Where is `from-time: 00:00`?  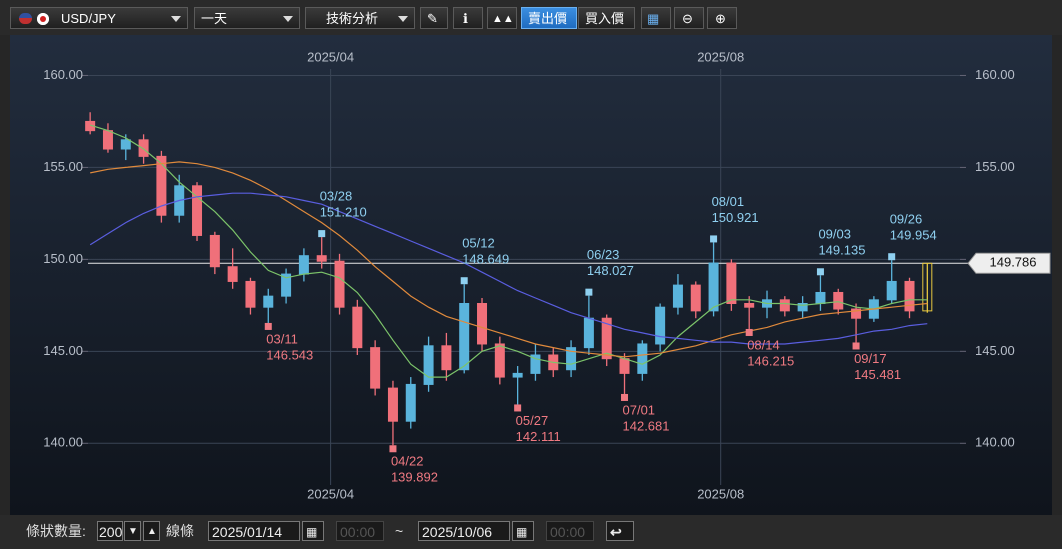 from-time: 00:00 is located at coordinates (360, 531).